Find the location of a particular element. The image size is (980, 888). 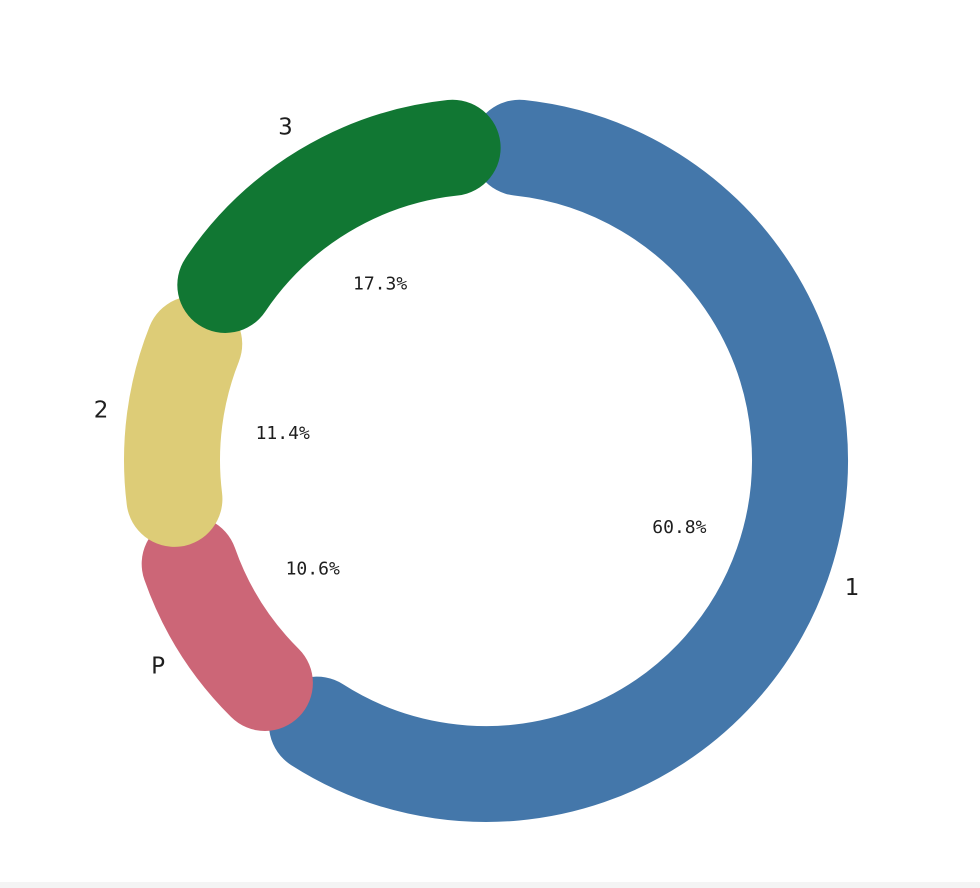

category-label-3: 3 is located at coordinates (285, 127).